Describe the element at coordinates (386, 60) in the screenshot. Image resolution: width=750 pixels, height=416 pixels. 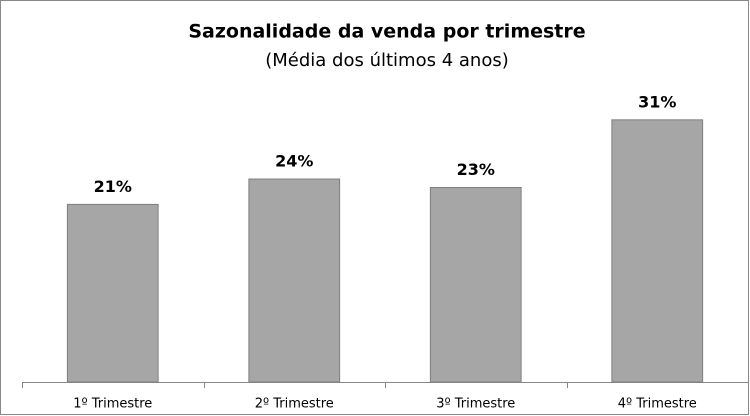
I see `chart-subtitle: (Média dos últimos 4 anos)` at that location.